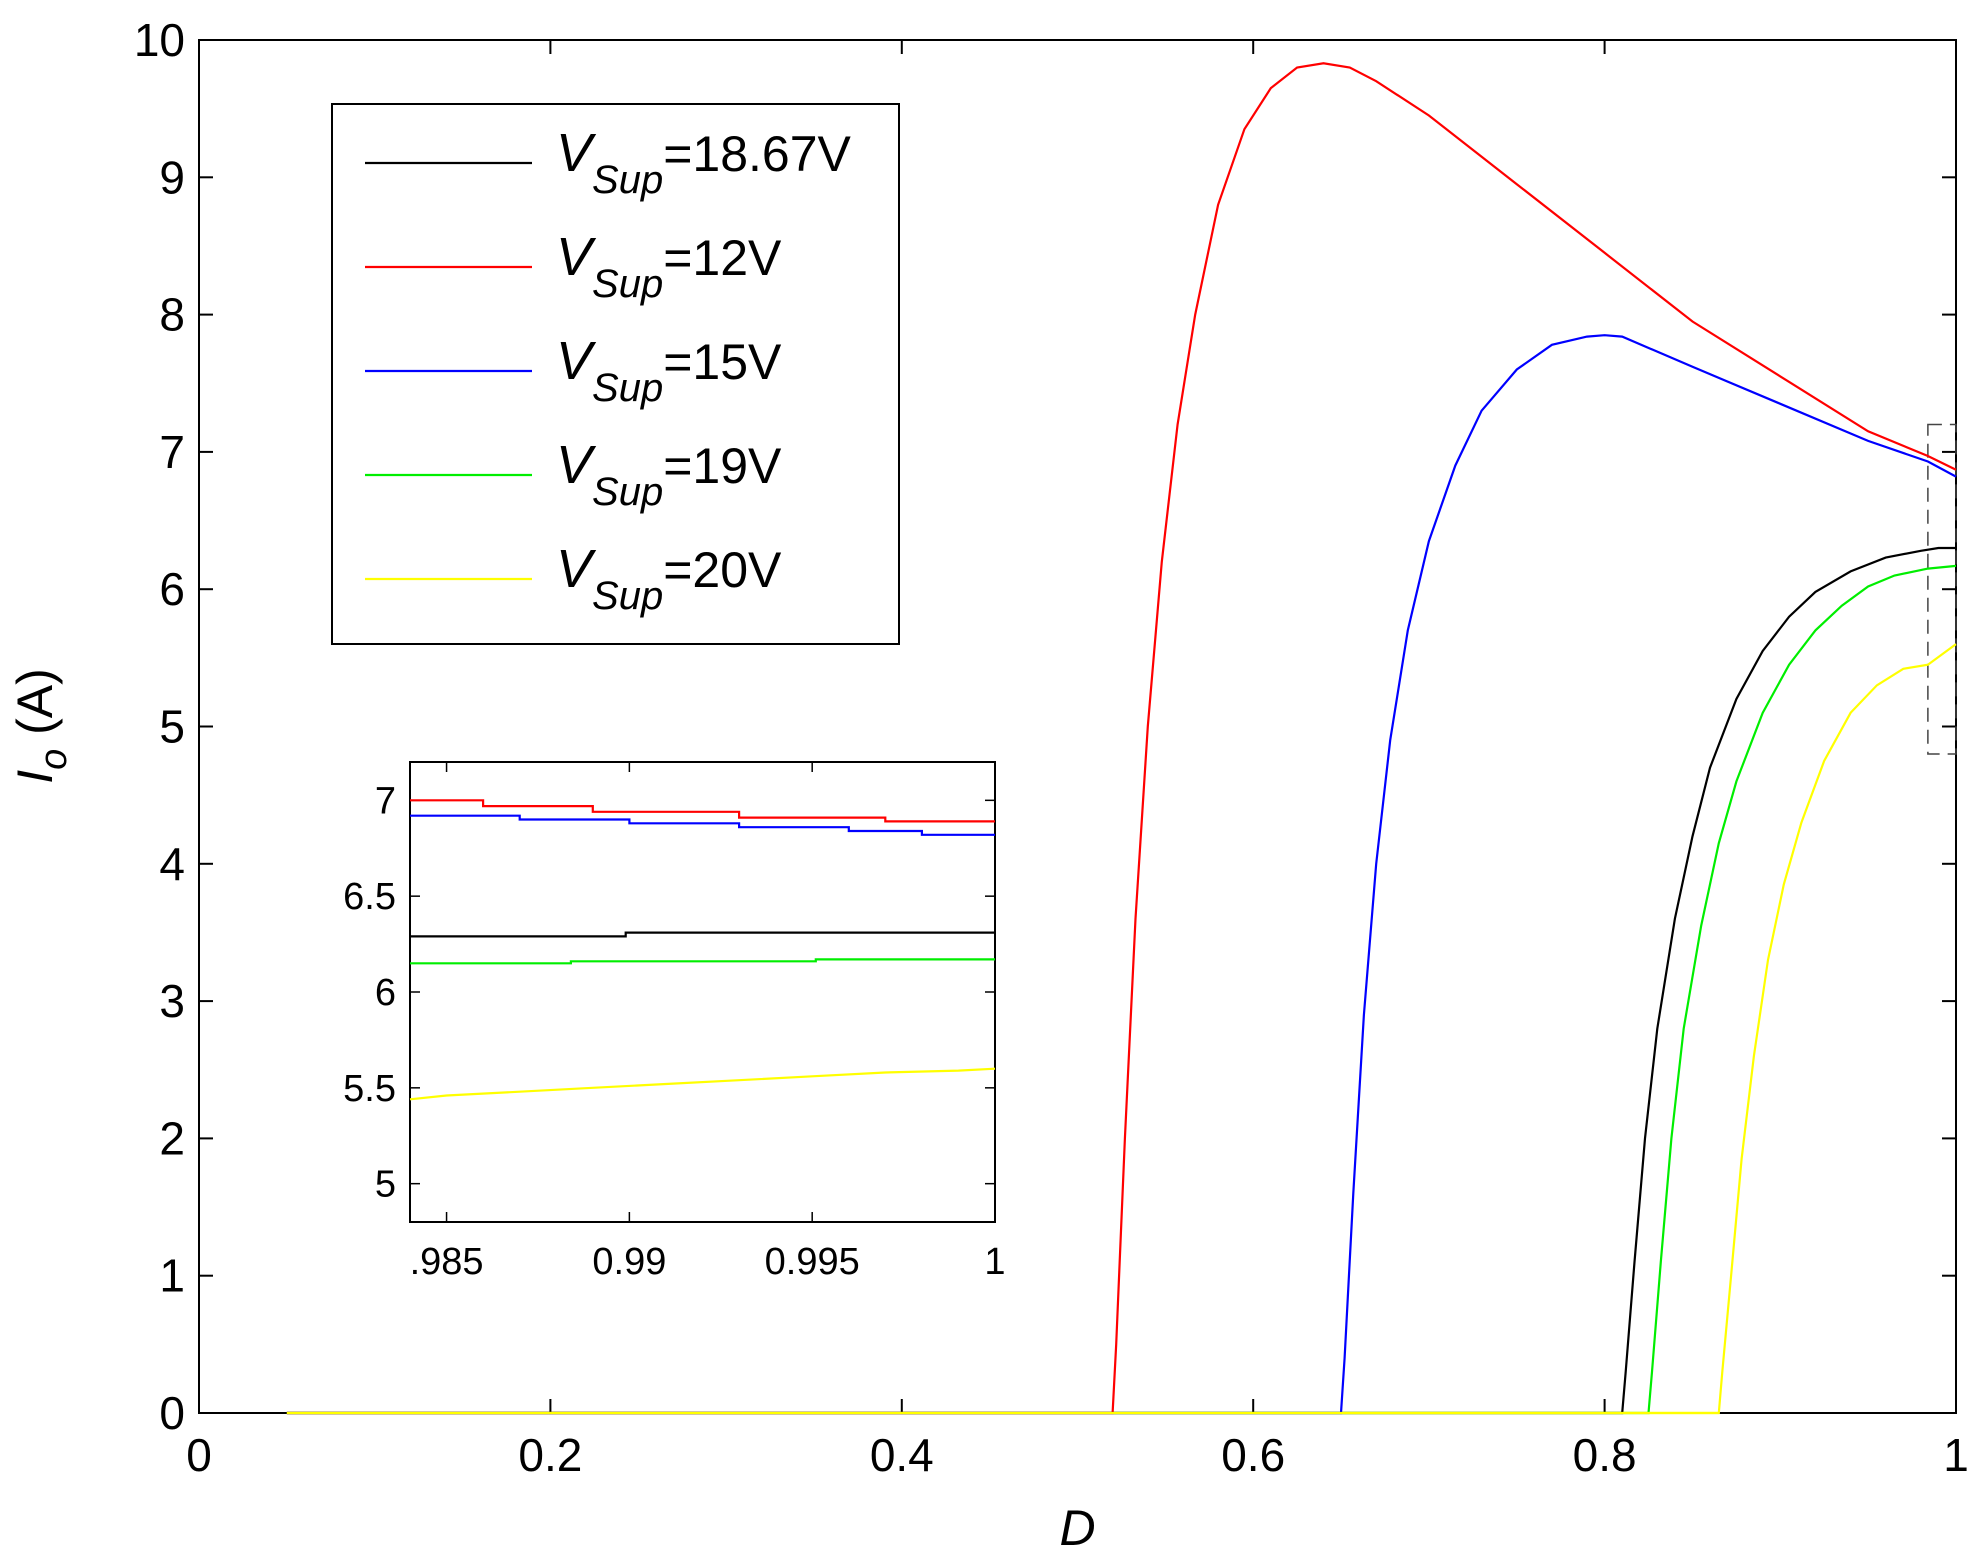 This screenshot has width=1967, height=1555. Describe the element at coordinates (369, 1089) in the screenshot. I see `inset-y-tick-label: 5.5` at that location.